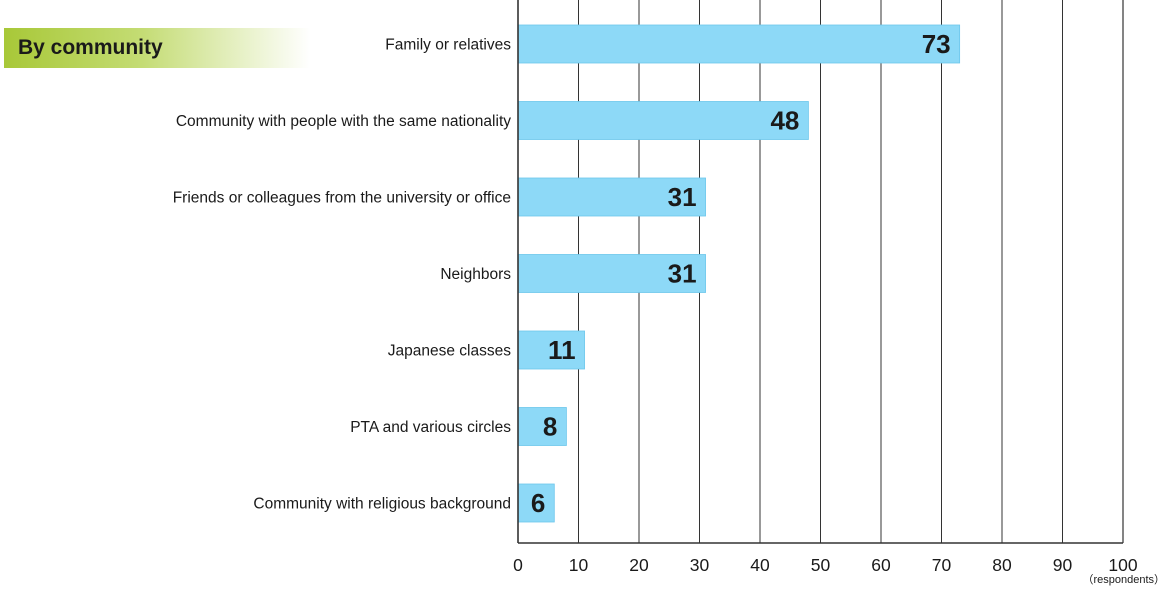  I want to click on x-tick-label-10: 100, so click(1122, 565).